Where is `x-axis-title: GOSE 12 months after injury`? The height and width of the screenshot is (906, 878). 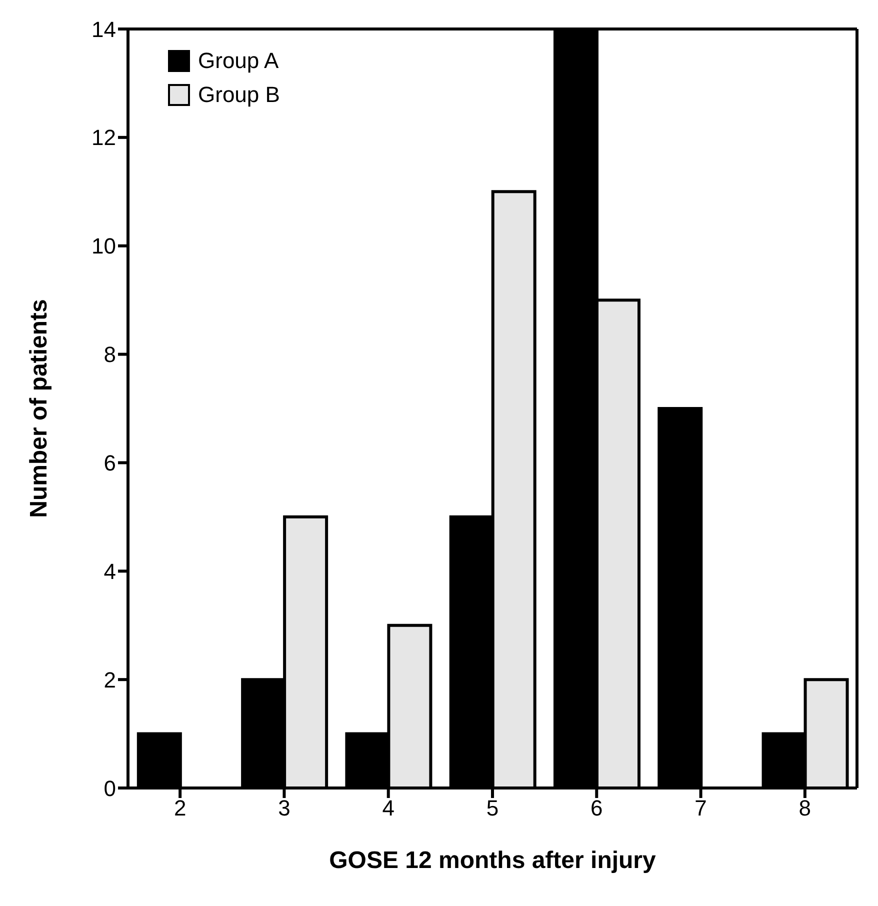
x-axis-title: GOSE 12 months after injury is located at coordinates (493, 860).